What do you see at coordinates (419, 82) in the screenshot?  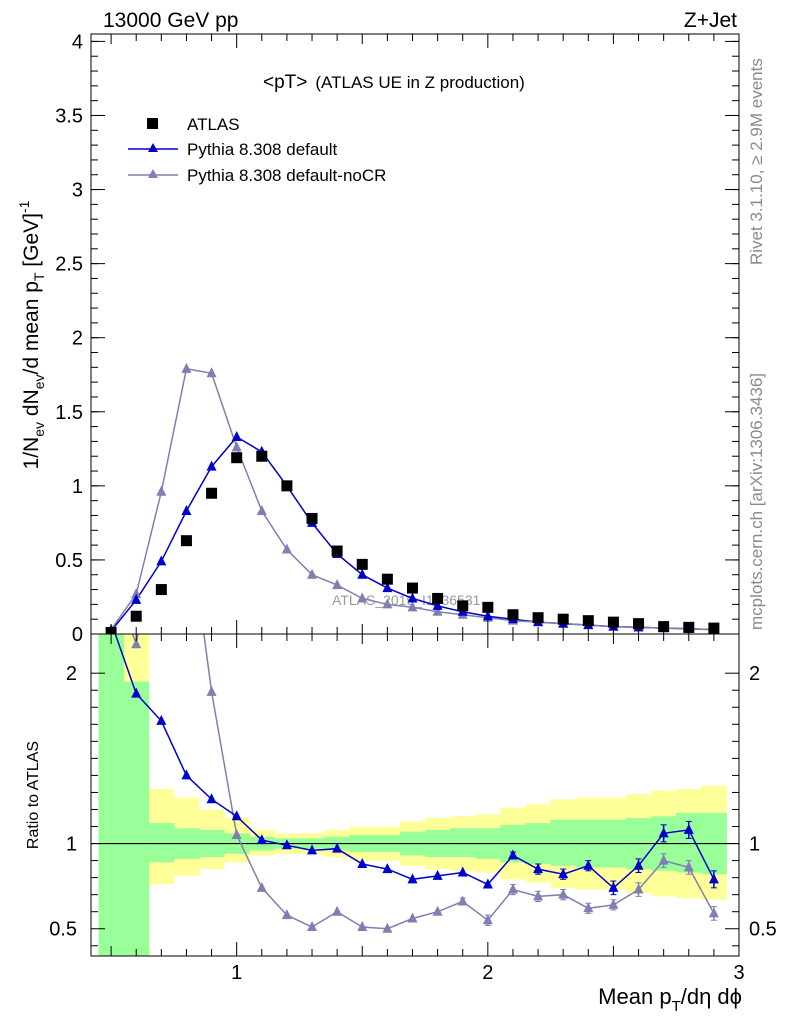 I see `plot-title-sub: (ATLAS UE in Z production)` at bounding box center [419, 82].